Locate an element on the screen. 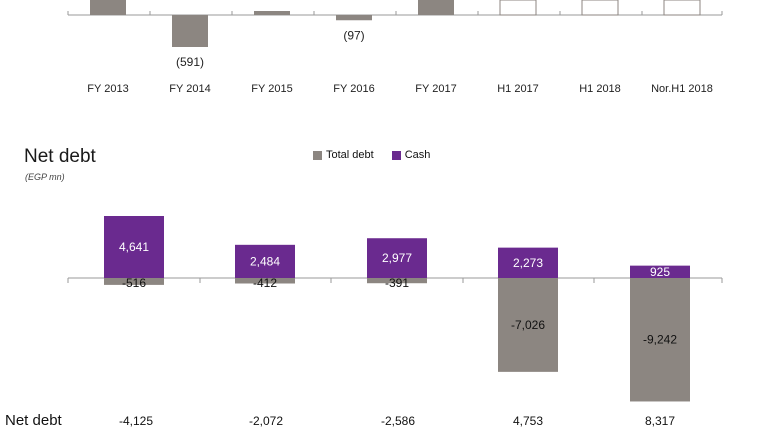  net-debt-value: 8,317 is located at coordinates (660, 421).